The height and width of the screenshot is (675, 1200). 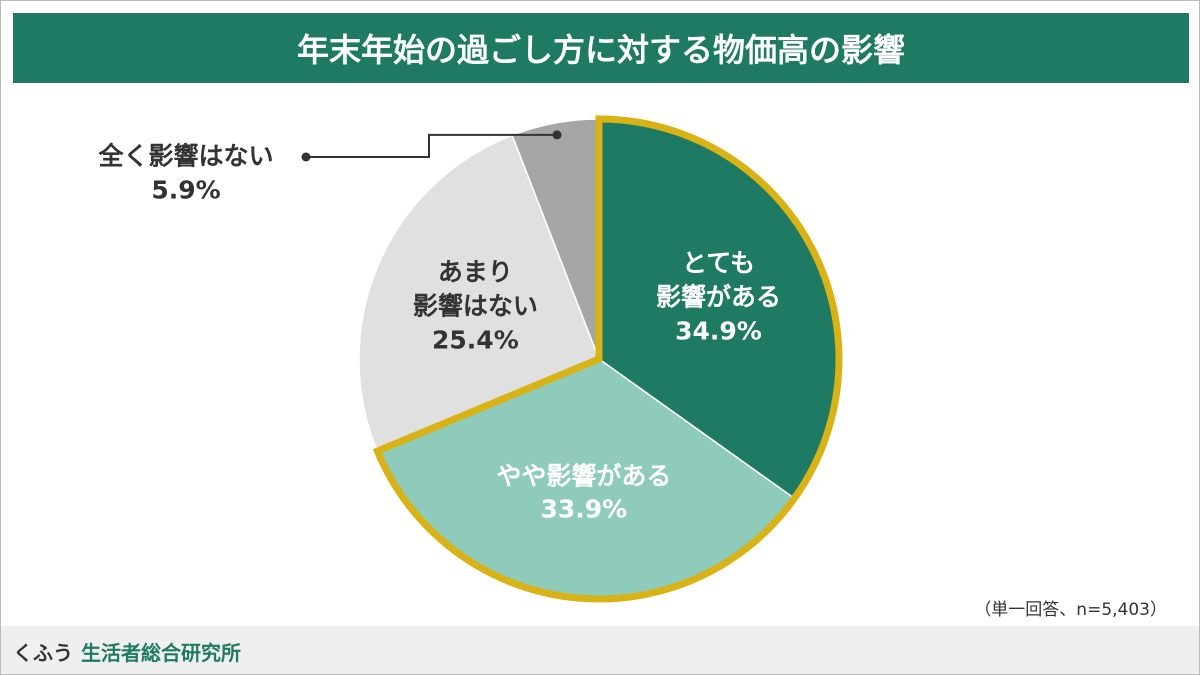 I want to click on slice-label: やや影響がある 33.9%, so click(x=583, y=493).